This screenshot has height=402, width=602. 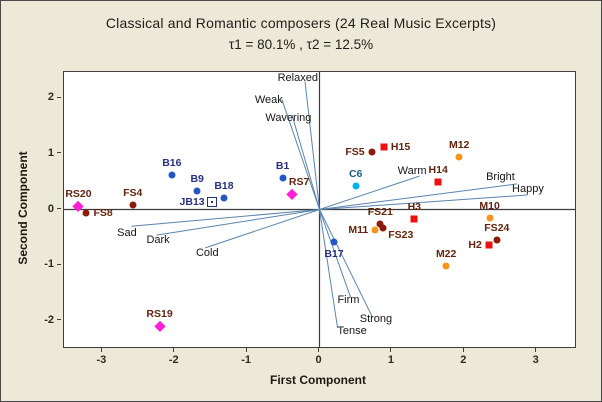 I want to click on y-tick-label: 2, so click(x=50, y=97).